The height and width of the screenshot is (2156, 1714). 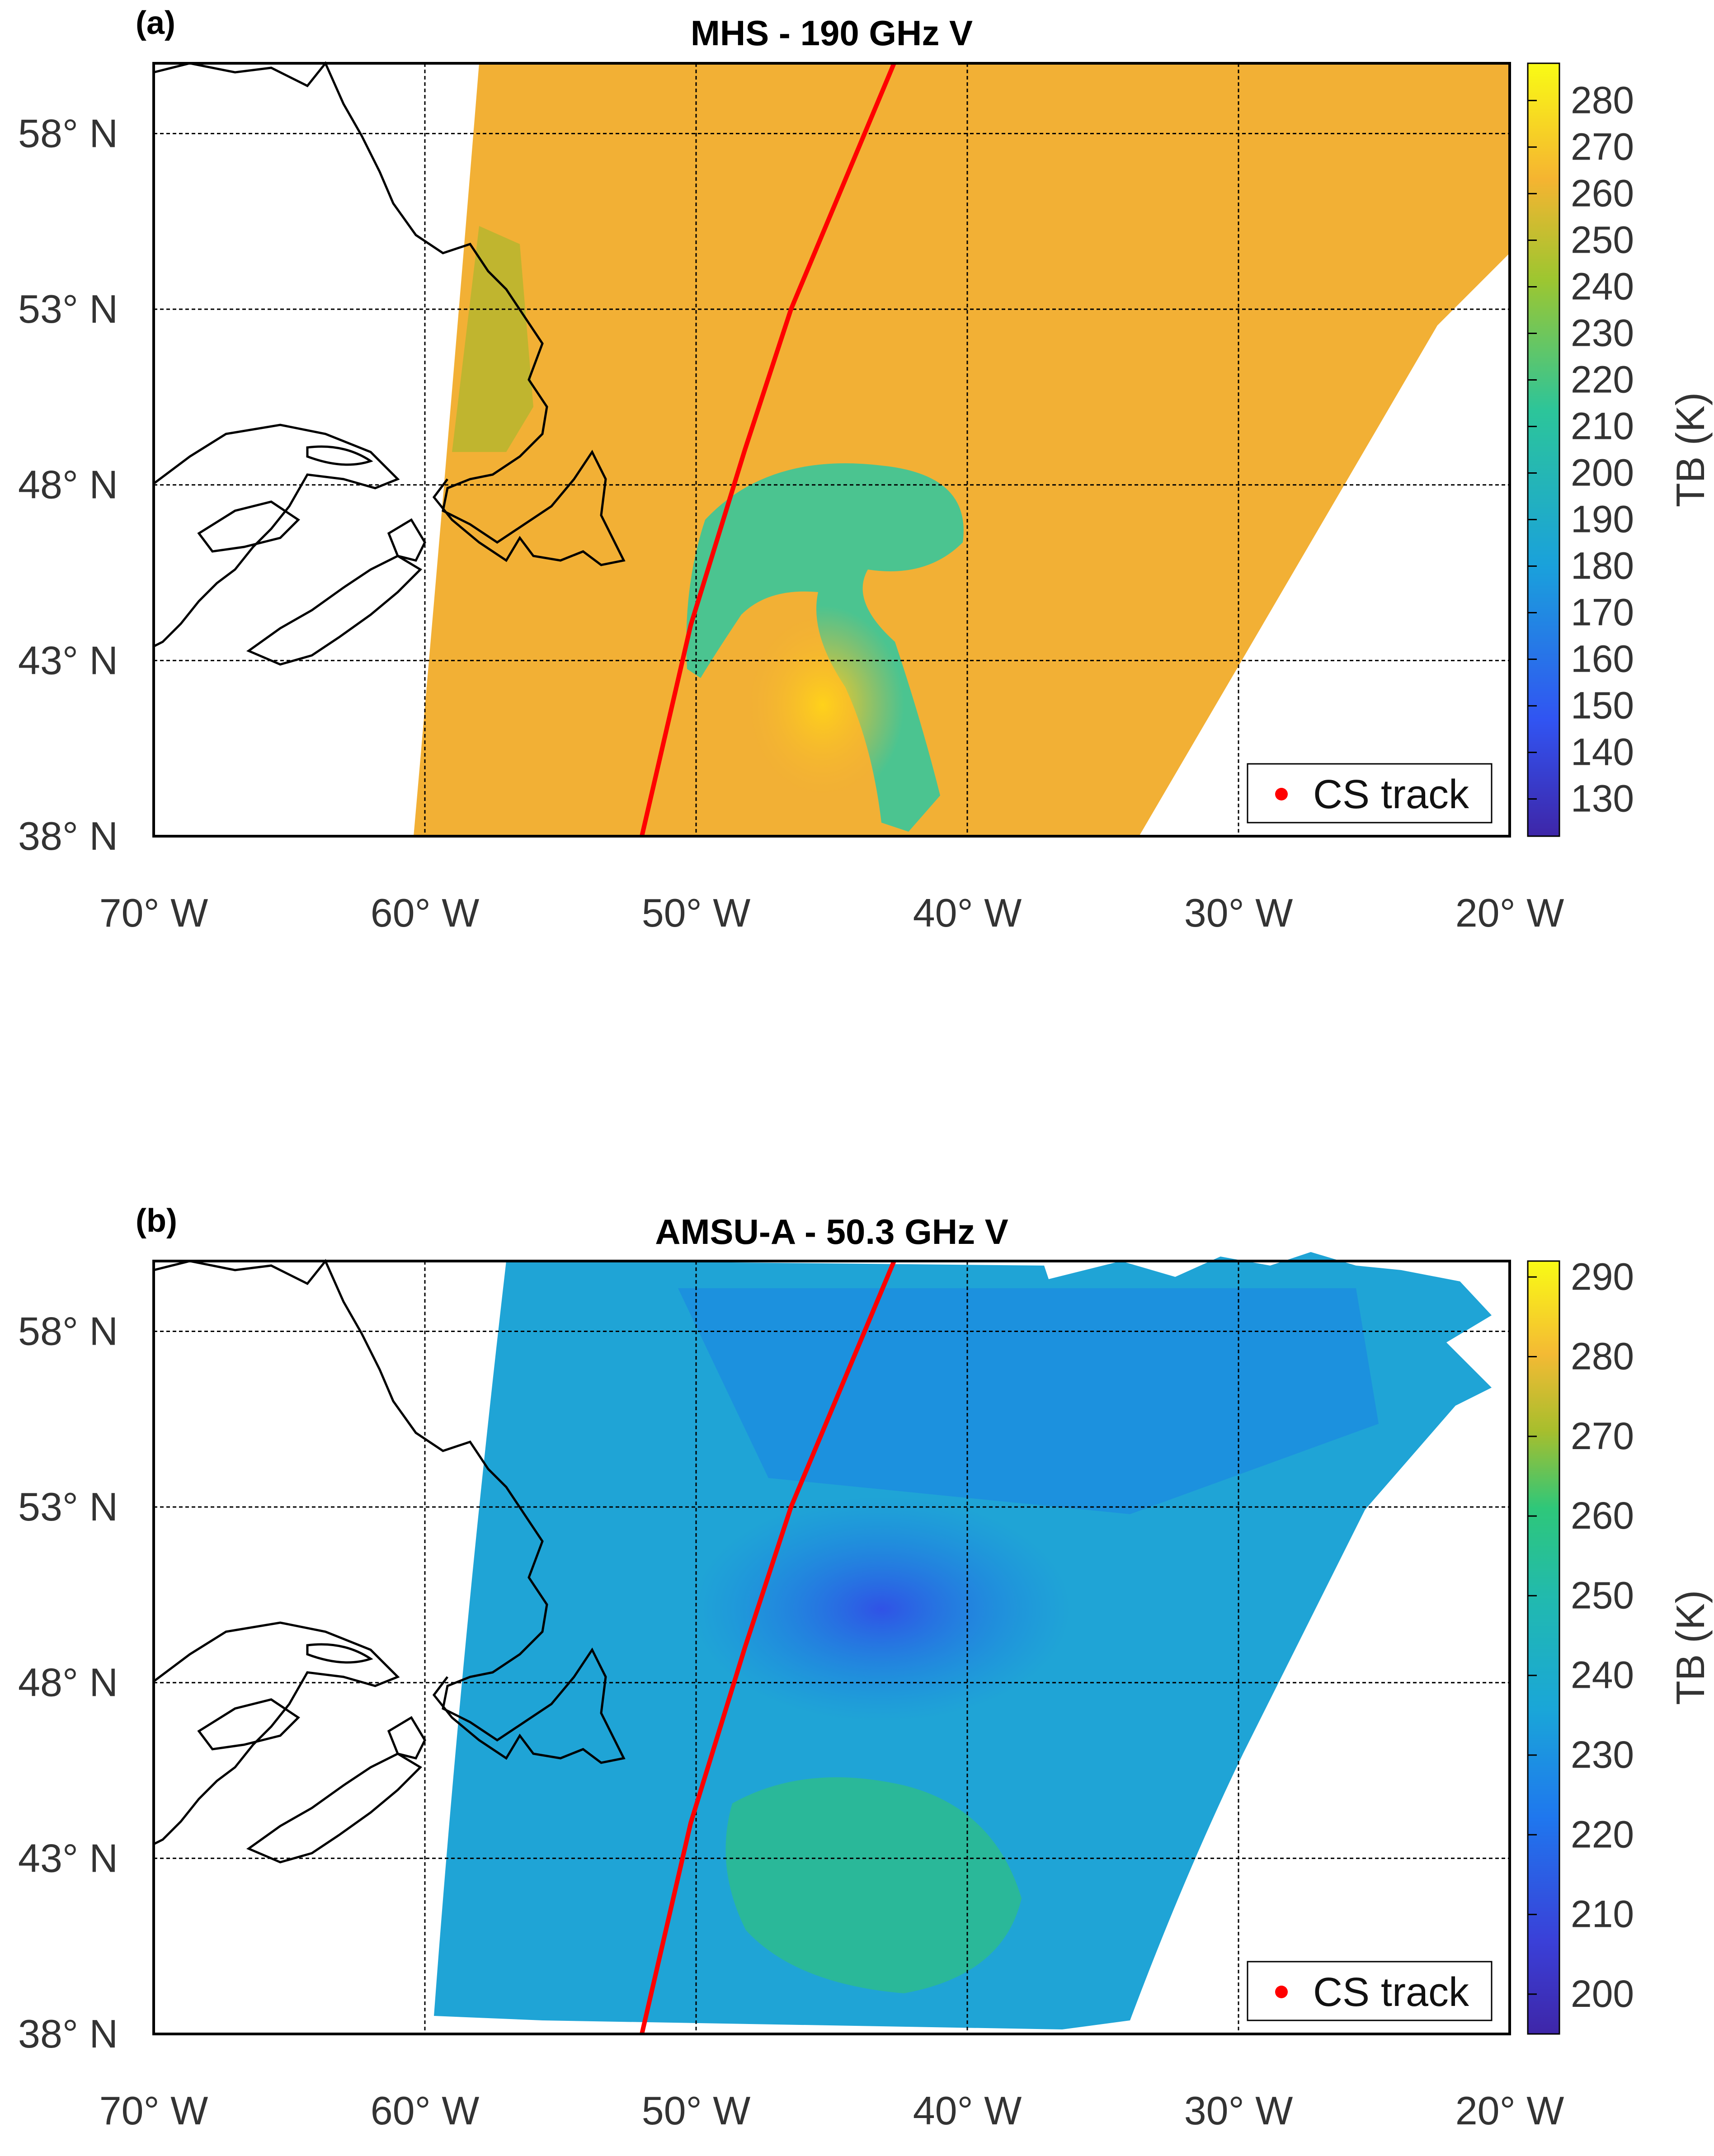 I want to click on colorbar-tick-label: 290, so click(x=1602, y=1276).